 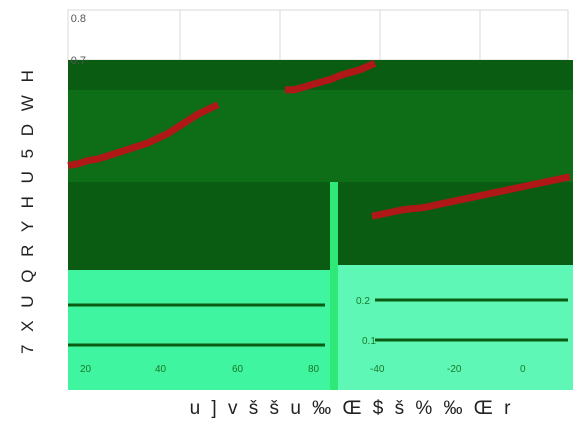 I want to click on x-tick-label-6: 0, so click(x=523, y=369).